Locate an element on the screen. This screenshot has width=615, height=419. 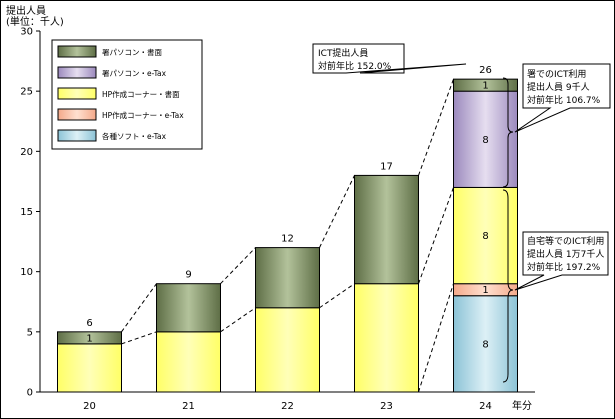
x-tick-label: 24 is located at coordinates (485, 406).